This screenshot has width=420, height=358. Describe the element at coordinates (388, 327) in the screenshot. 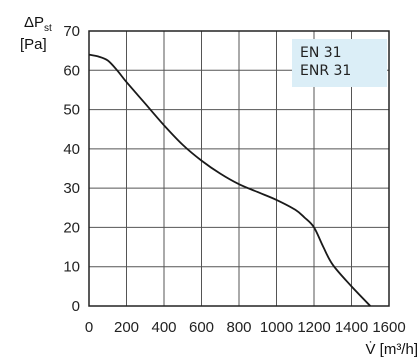

I see `x-tick-label: 1600` at that location.